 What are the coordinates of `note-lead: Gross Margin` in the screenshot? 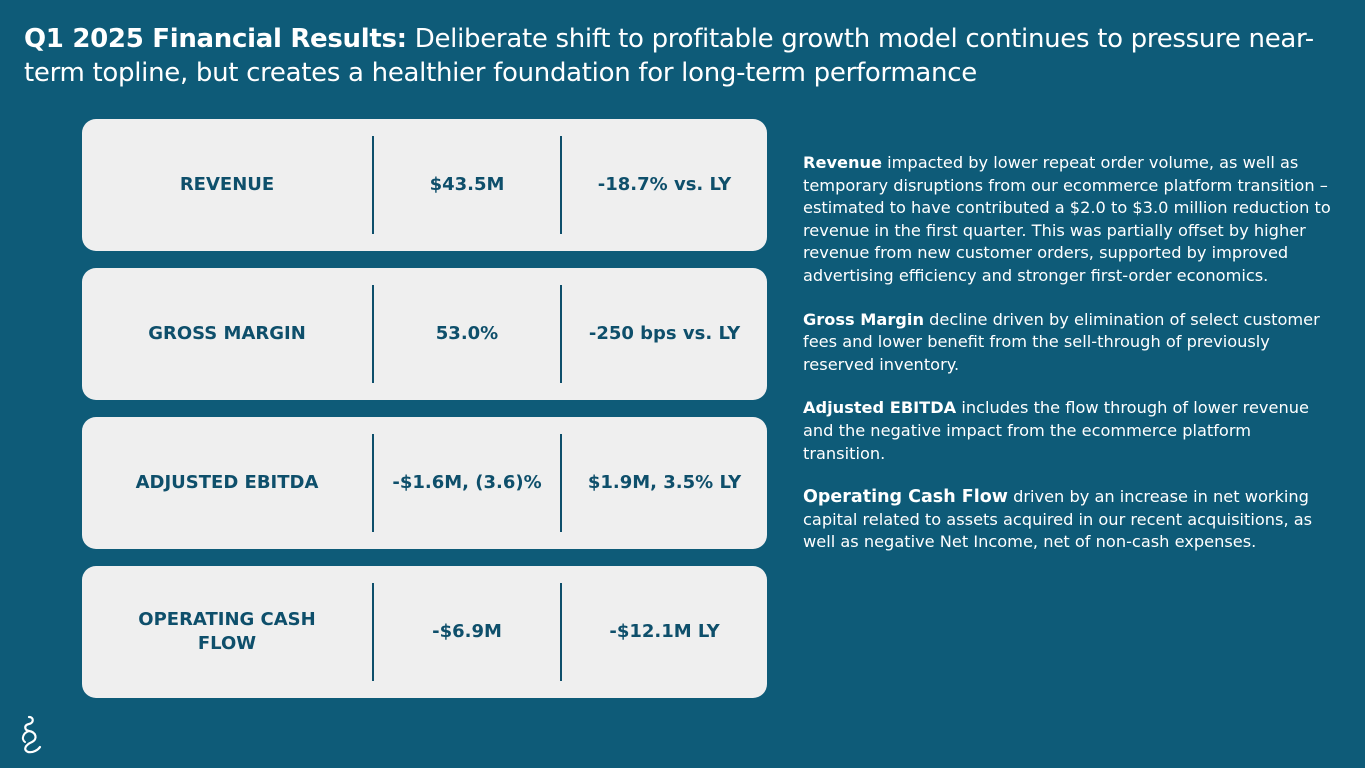 It's located at (863, 319).